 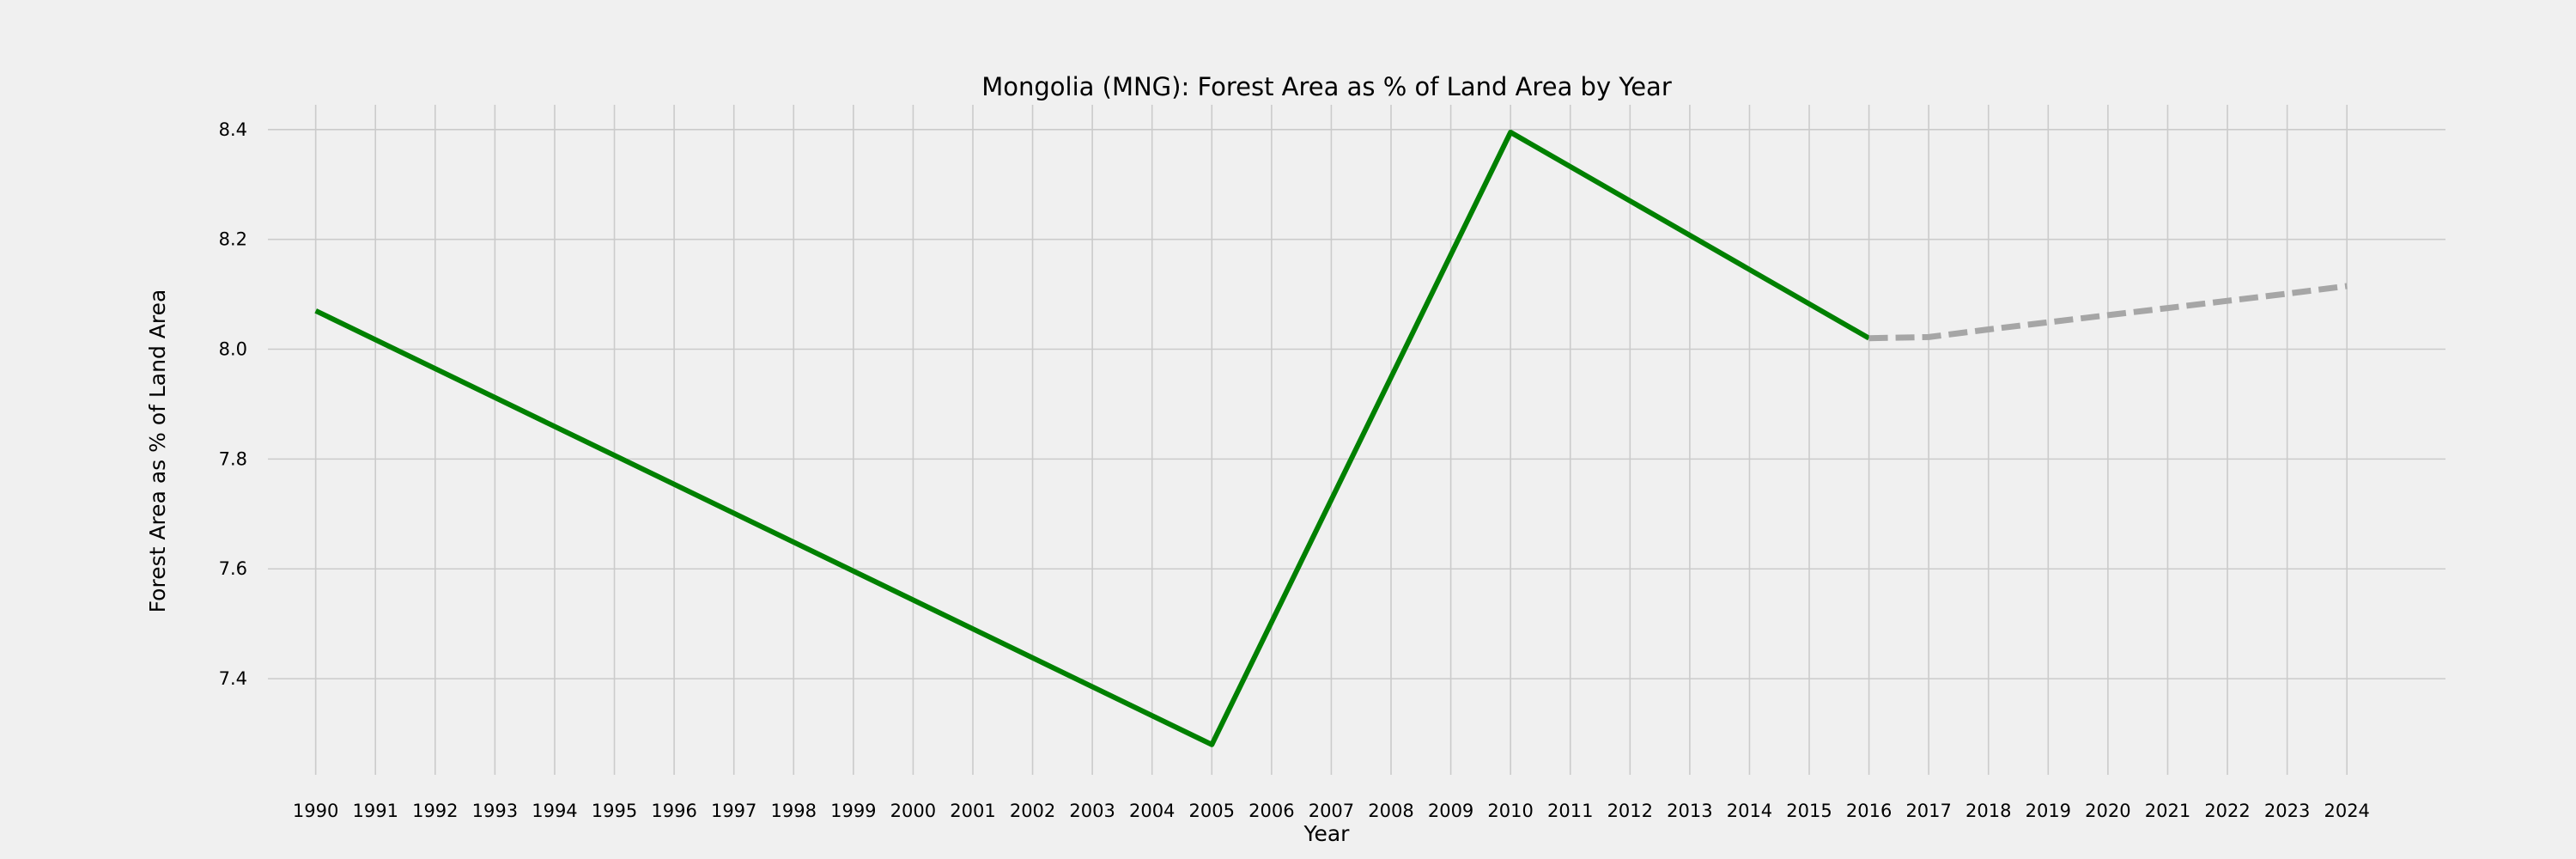 What do you see at coordinates (315, 811) in the screenshot?
I see `x-tick-label: 1990` at bounding box center [315, 811].